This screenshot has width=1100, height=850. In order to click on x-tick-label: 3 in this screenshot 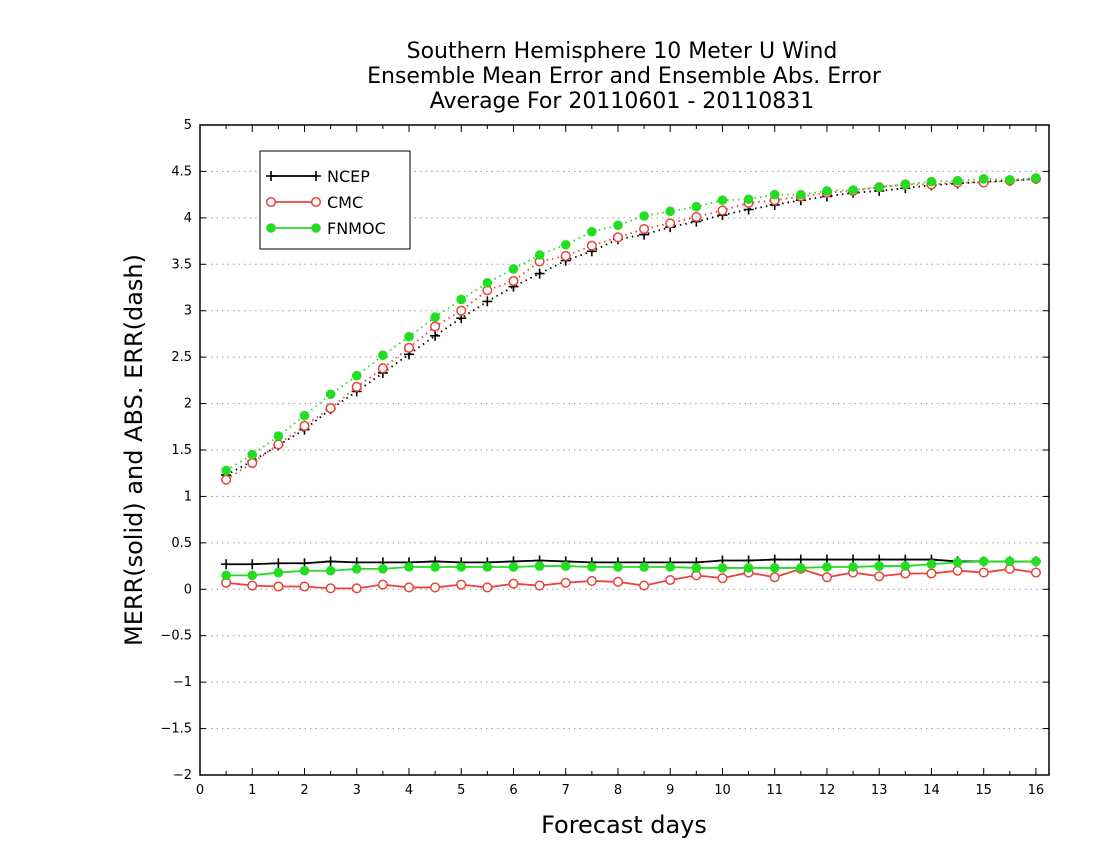, I will do `click(357, 790)`.